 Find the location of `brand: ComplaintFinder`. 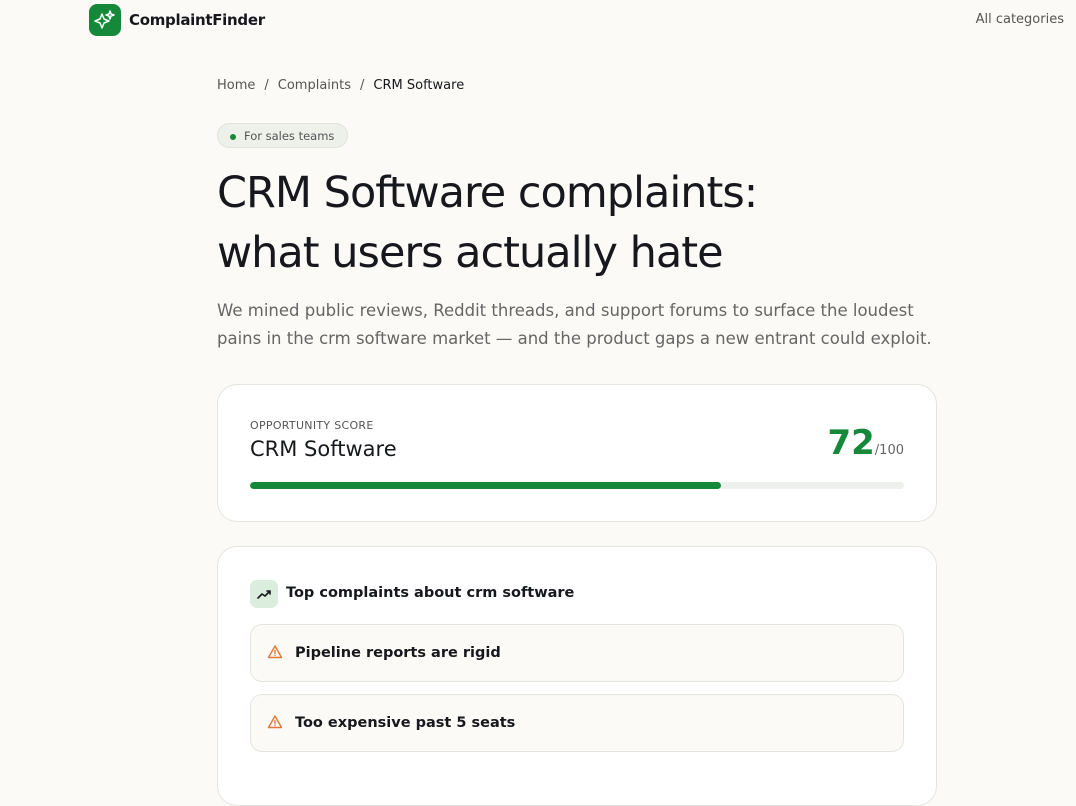

brand: ComplaintFinder is located at coordinates (197, 20).